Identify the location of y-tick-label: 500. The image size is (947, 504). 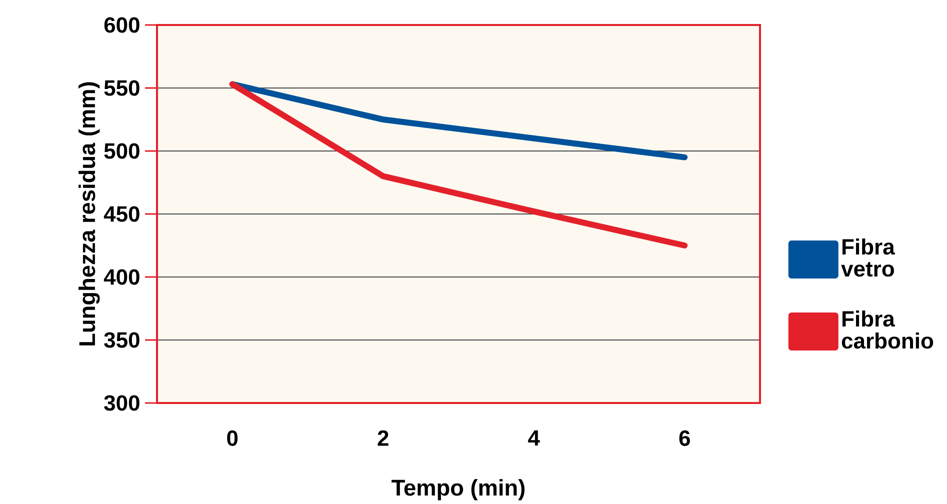
(122, 151).